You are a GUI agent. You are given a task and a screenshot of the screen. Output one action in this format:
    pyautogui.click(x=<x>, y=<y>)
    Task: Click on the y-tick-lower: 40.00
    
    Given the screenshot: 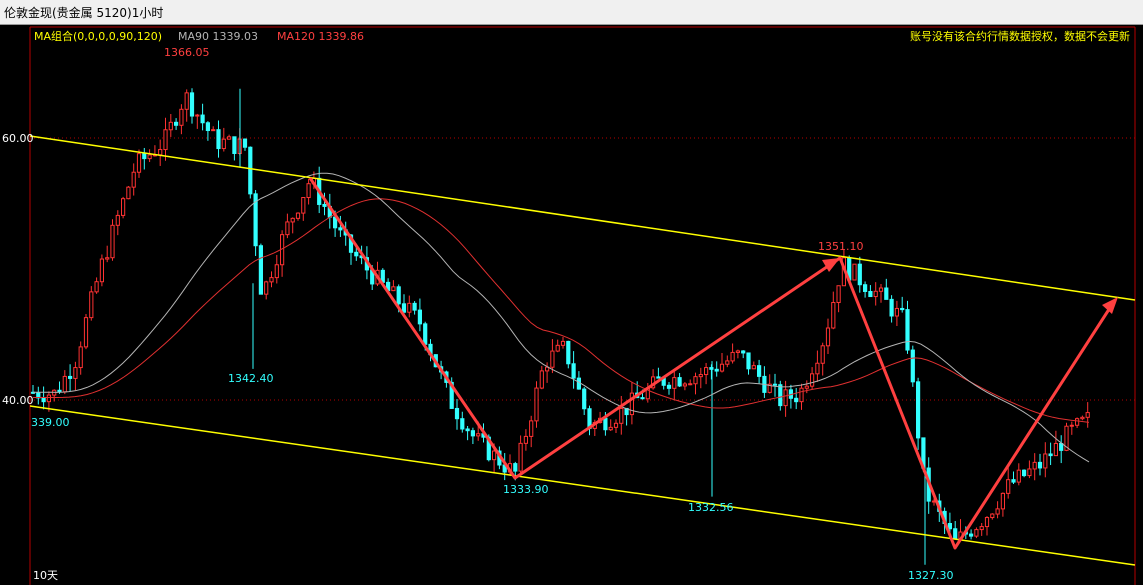 What is the action you would take?
    pyautogui.click(x=18, y=400)
    